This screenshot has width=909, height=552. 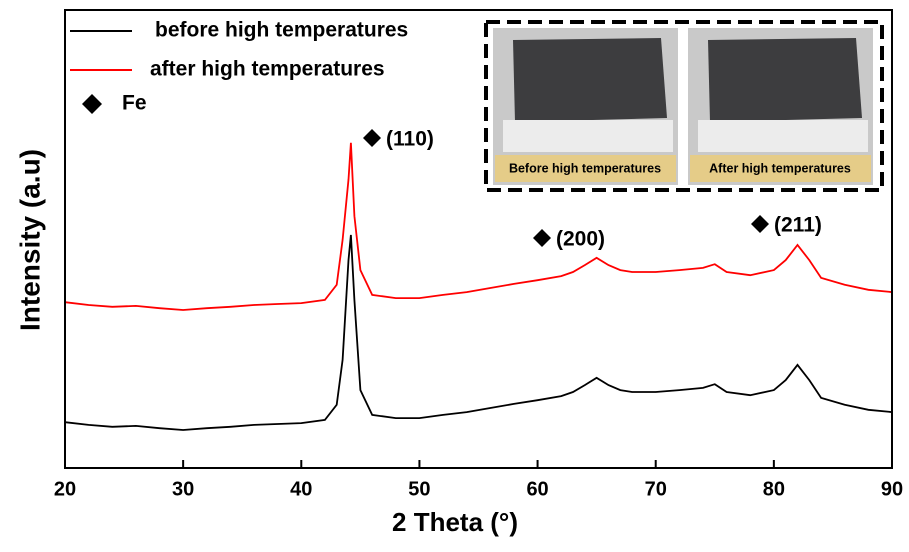 I want to click on x-tick-label: 40, so click(x=301, y=489).